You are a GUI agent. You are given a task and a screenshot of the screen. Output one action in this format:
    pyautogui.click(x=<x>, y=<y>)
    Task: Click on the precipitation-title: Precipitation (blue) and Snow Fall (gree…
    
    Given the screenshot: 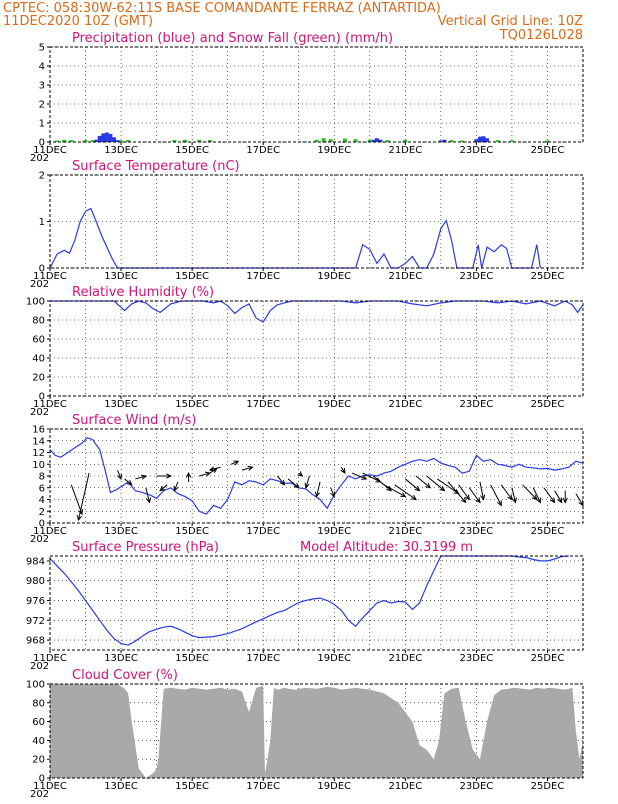 What is the action you would take?
    pyautogui.click(x=232, y=38)
    